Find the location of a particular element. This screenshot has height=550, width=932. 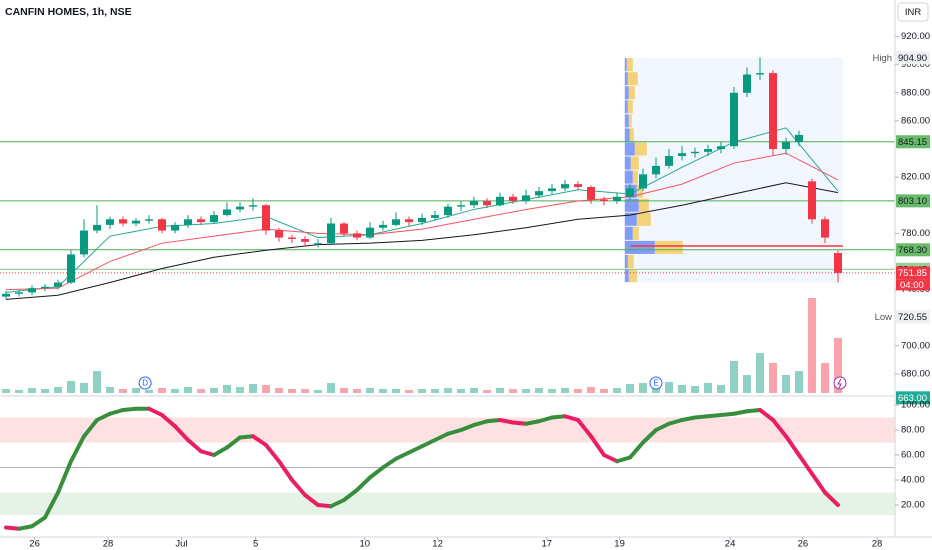

x-tick-label: 17 is located at coordinates (547, 544).